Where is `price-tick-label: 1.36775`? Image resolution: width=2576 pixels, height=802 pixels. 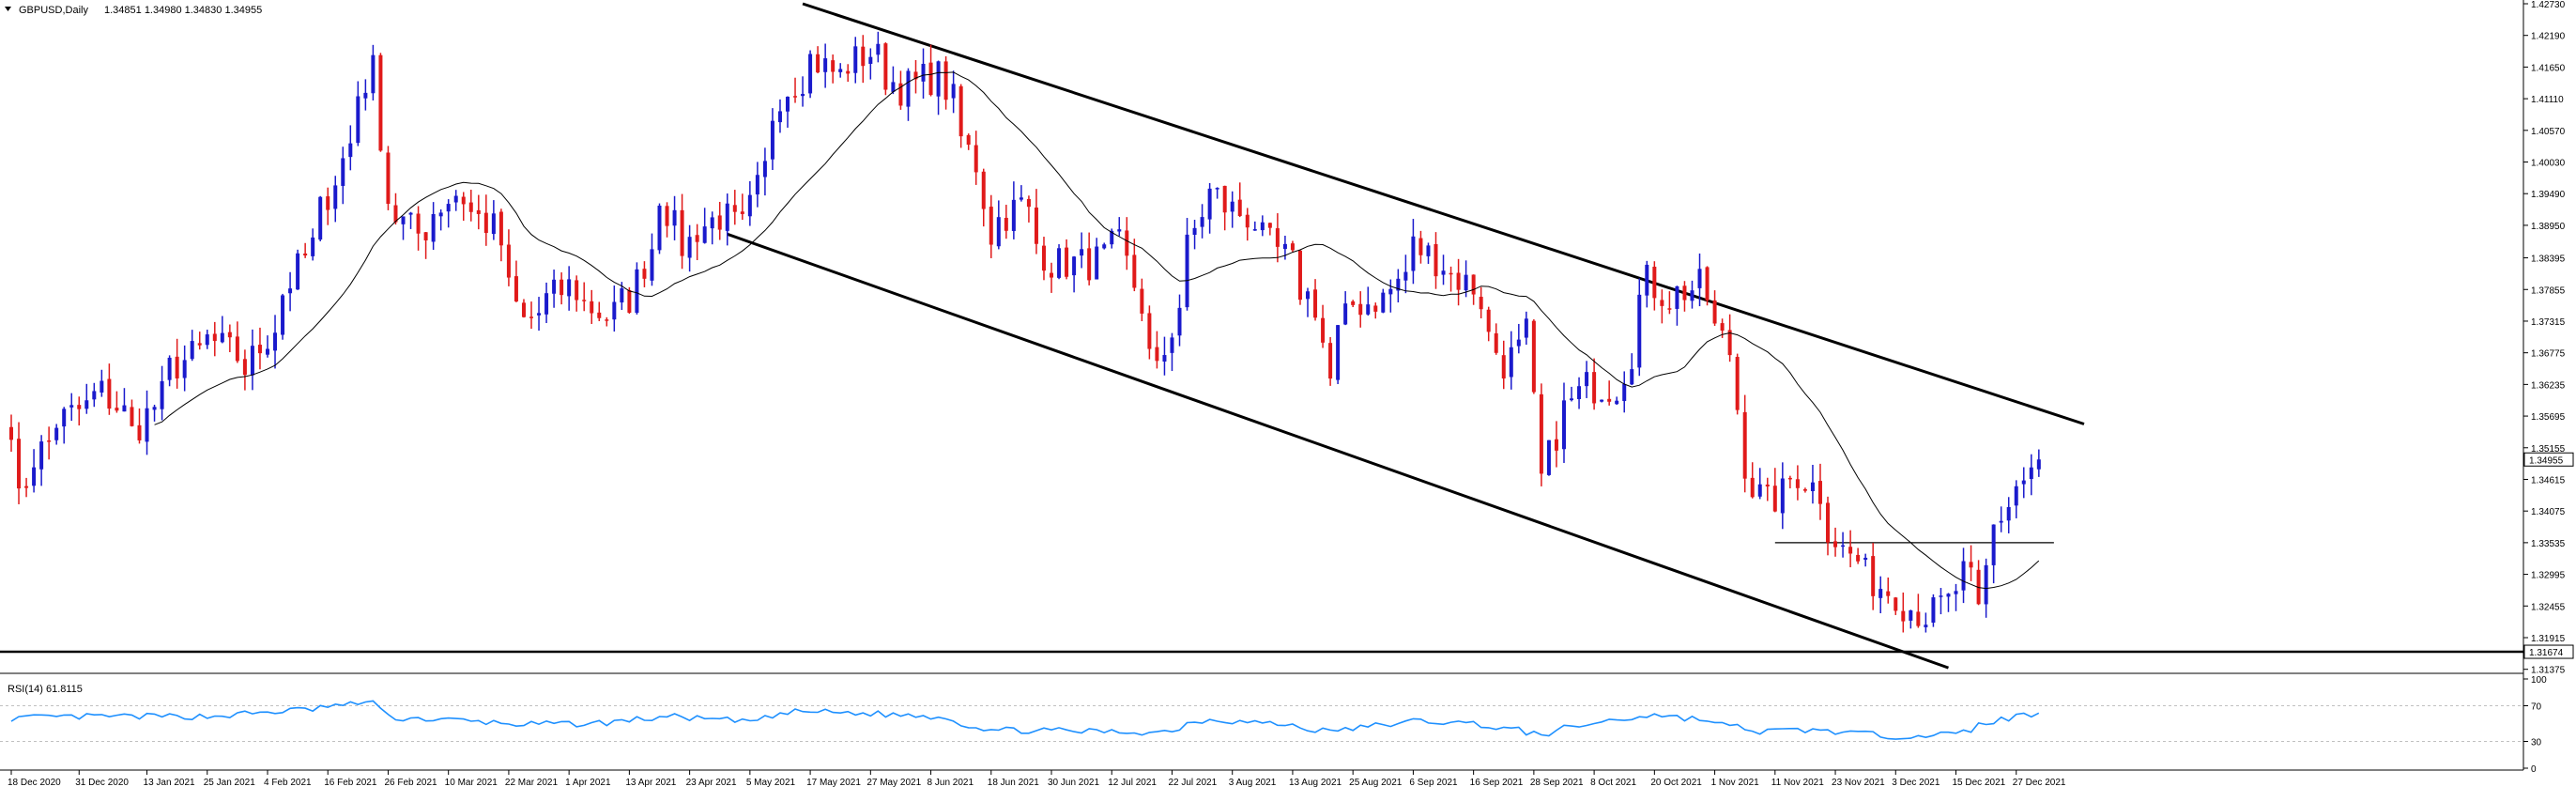 price-tick-label: 1.36775 is located at coordinates (2548, 354).